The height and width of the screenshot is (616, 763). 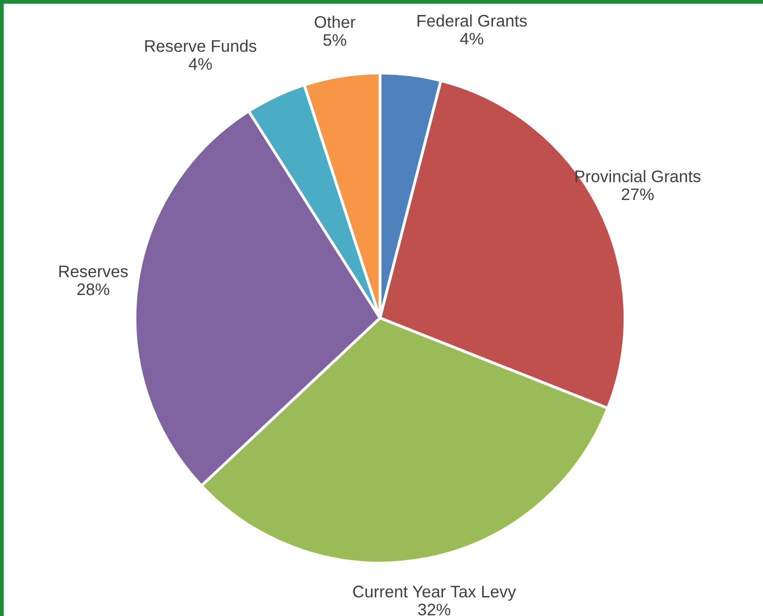 I want to click on slice-label: Federal Grants, so click(x=472, y=20).